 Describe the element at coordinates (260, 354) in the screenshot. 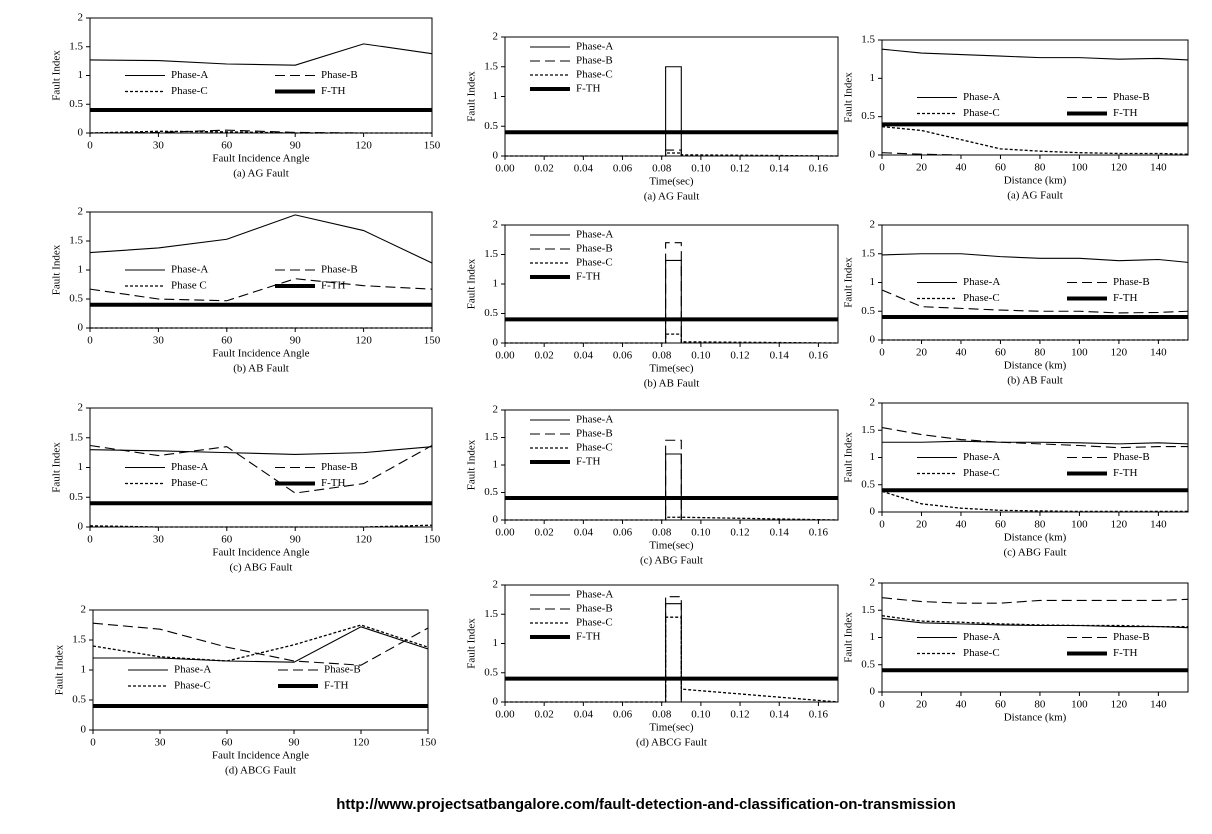

I see `x-axis-label: Fault Incidence Angle` at that location.